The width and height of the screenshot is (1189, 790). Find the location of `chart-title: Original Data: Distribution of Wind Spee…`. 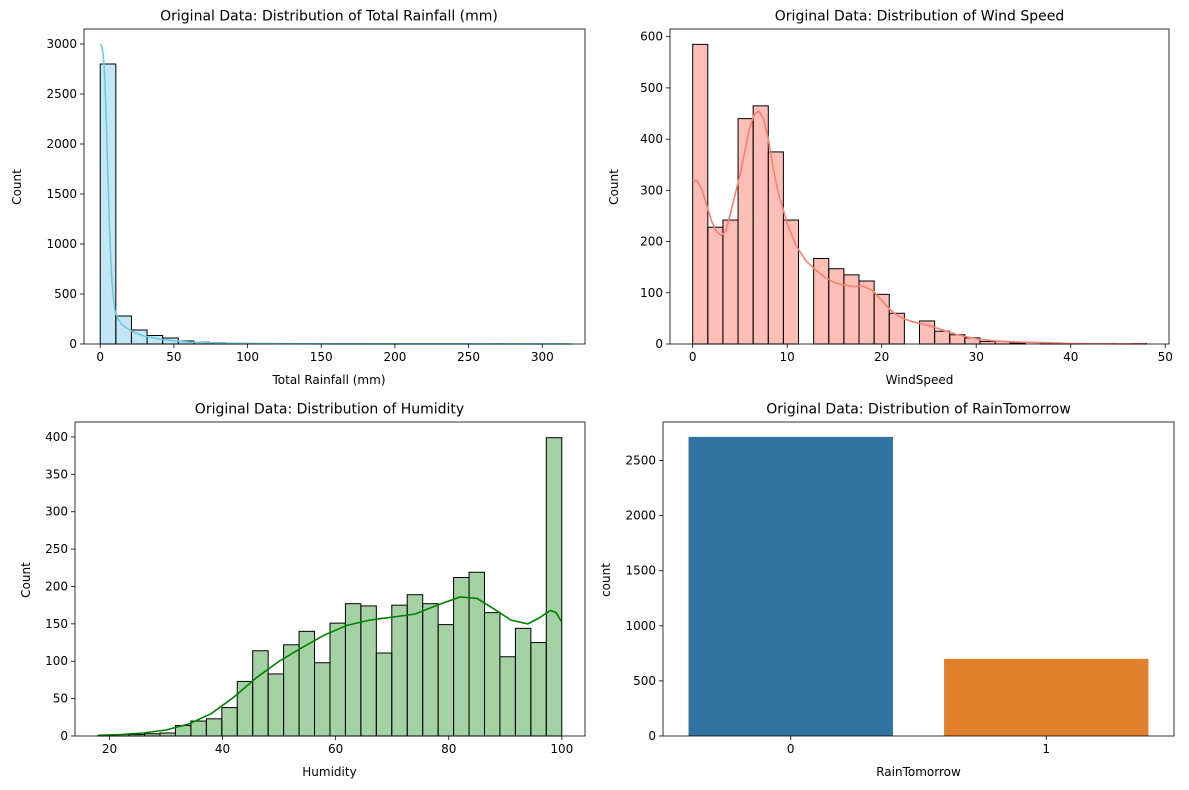

chart-title: Original Data: Distribution of Wind Spee… is located at coordinates (919, 17).